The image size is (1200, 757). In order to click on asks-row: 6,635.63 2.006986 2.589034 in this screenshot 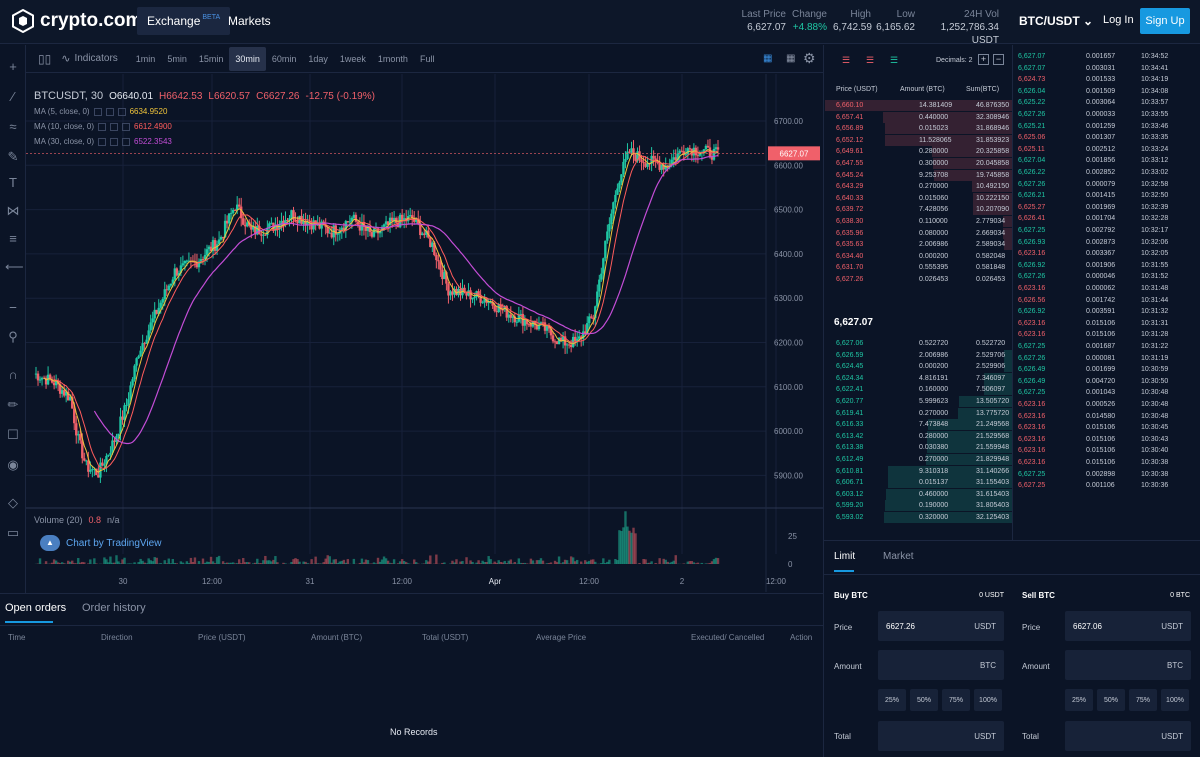, I will do `click(918, 245)`.